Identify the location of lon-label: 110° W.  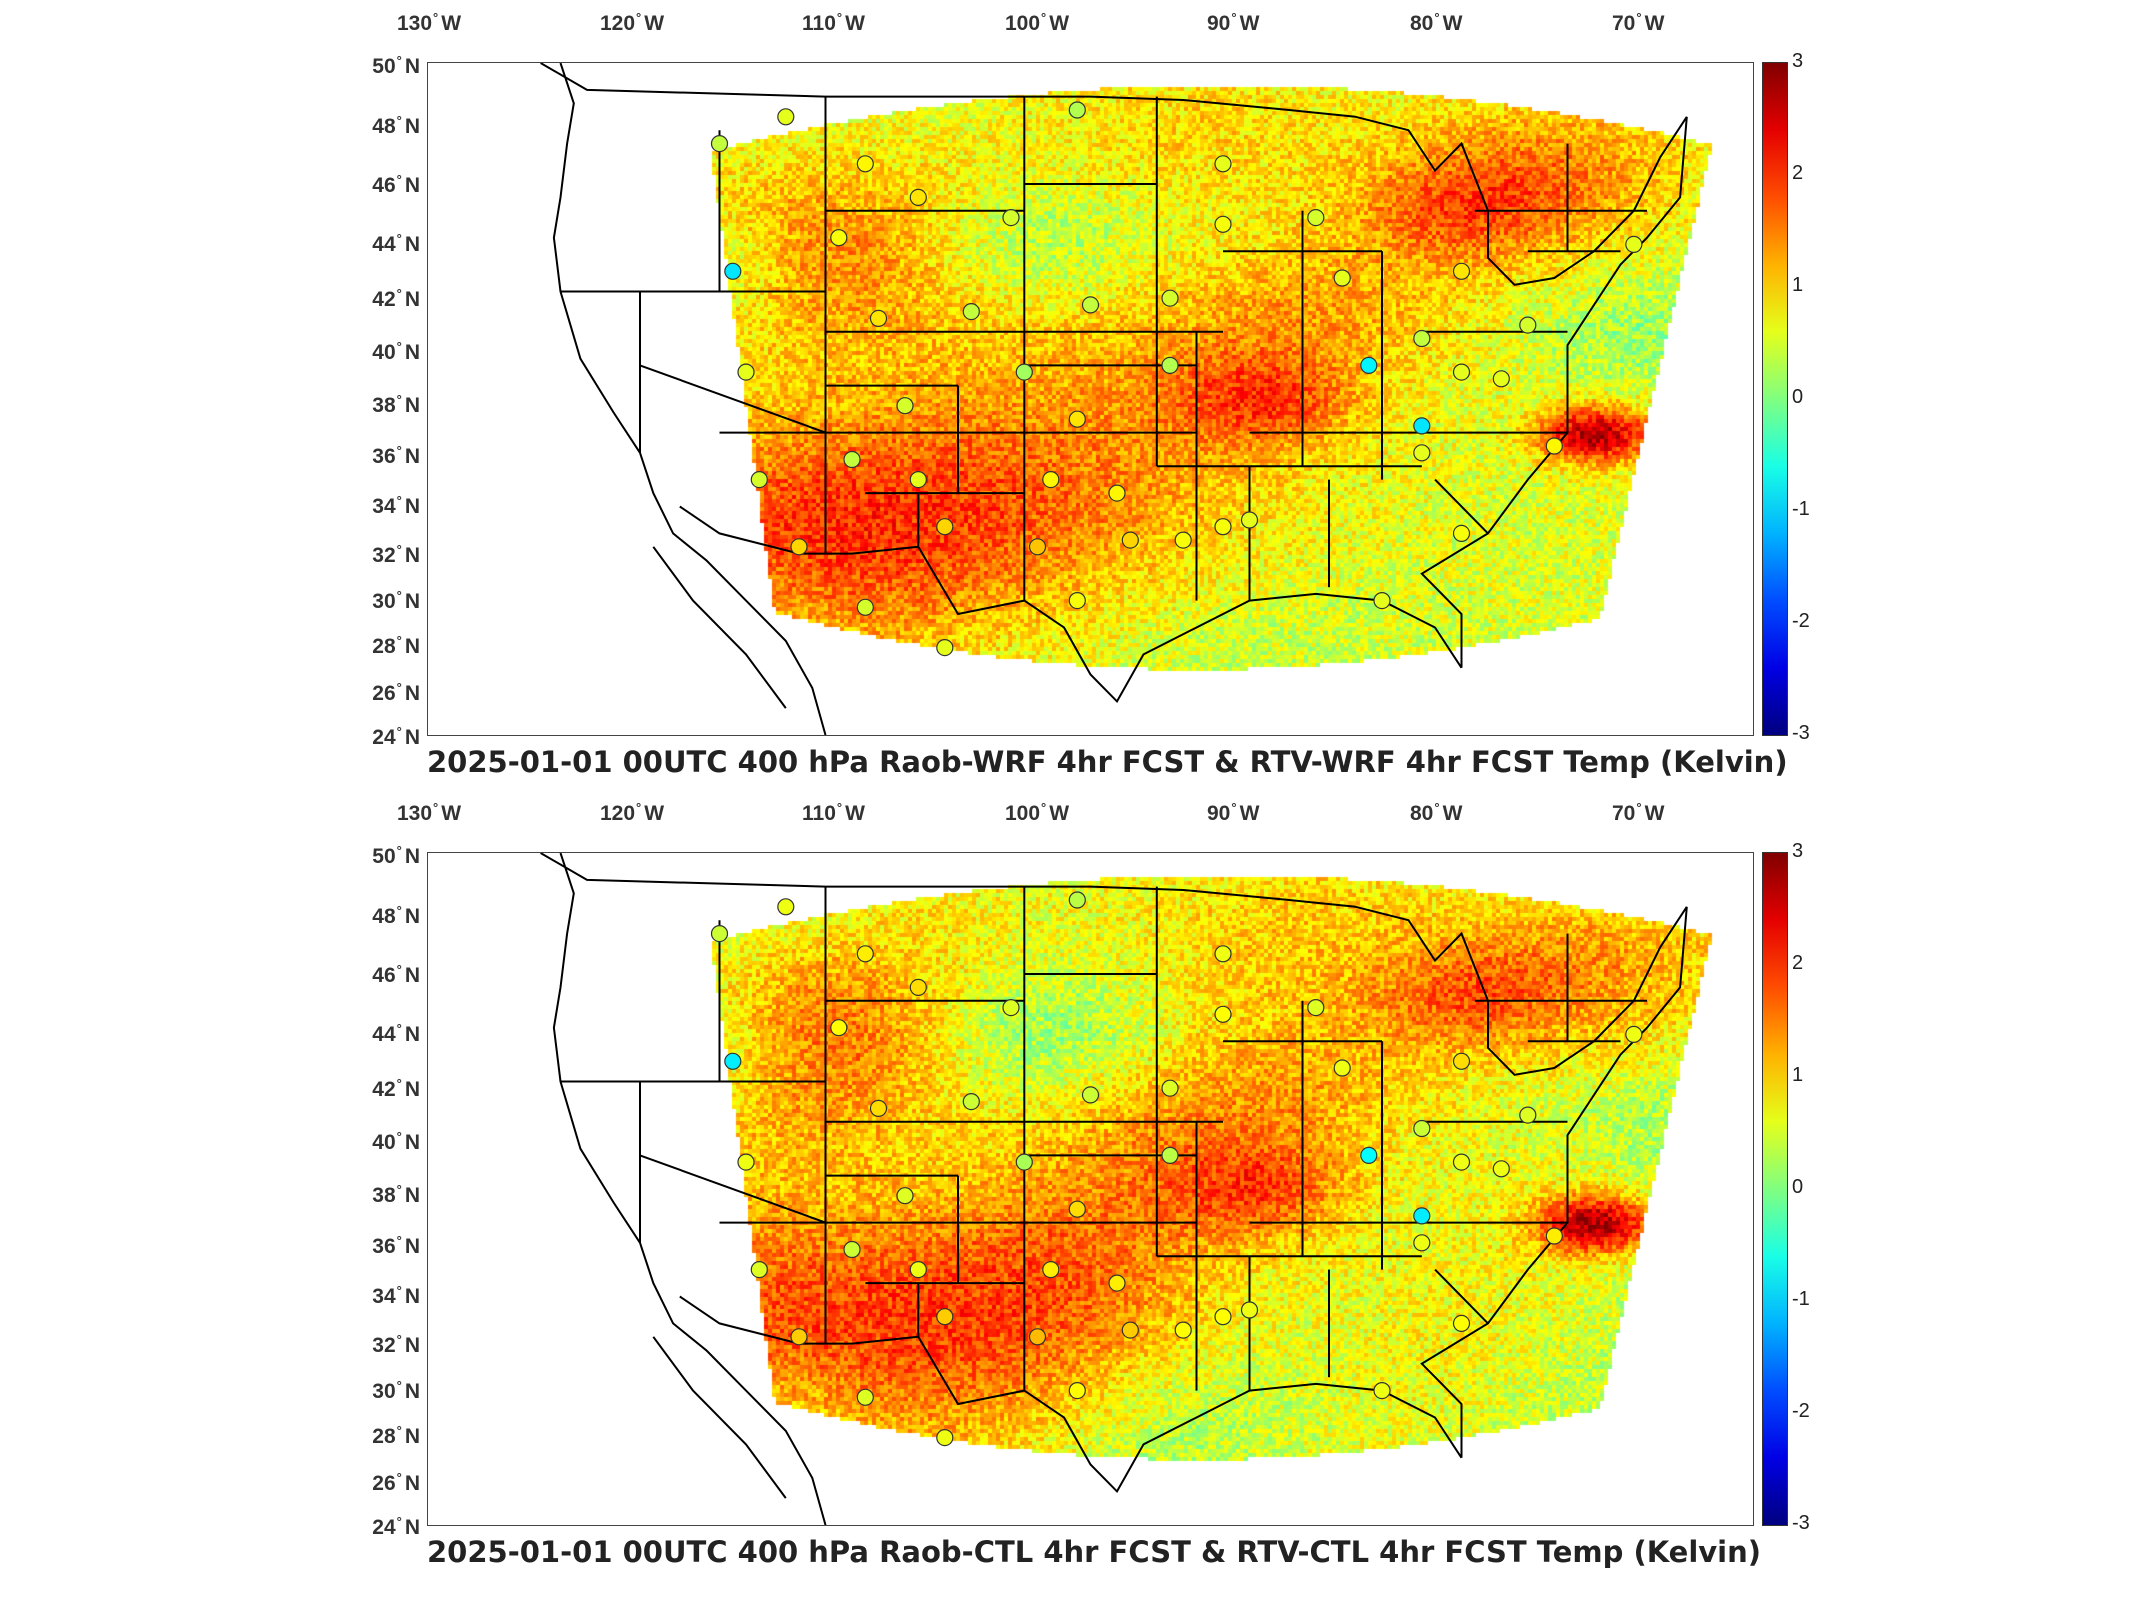
(833, 812).